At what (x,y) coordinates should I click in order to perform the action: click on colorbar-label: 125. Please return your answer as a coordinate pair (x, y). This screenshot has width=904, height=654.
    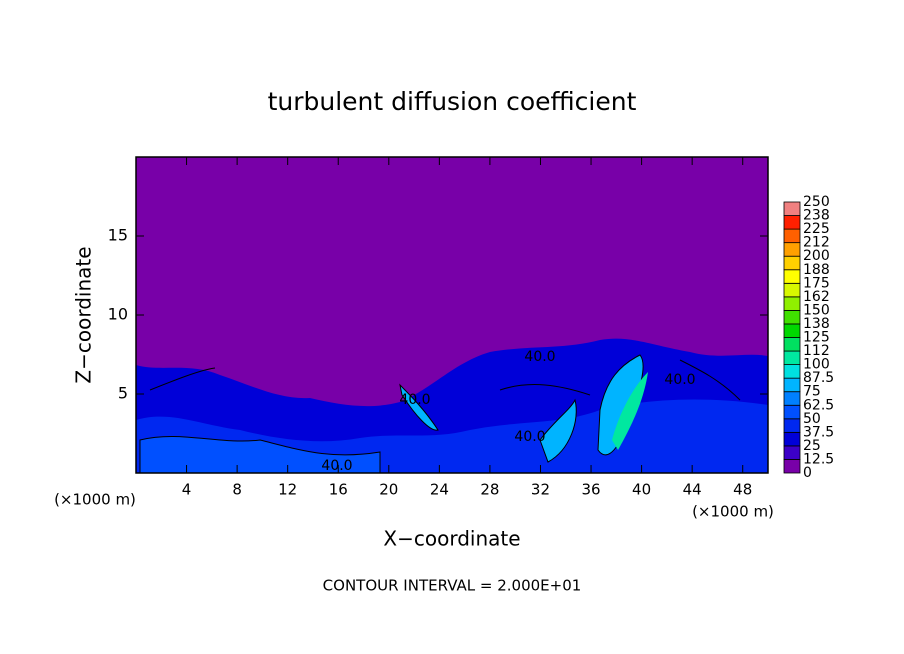
    Looking at the image, I should click on (816, 338).